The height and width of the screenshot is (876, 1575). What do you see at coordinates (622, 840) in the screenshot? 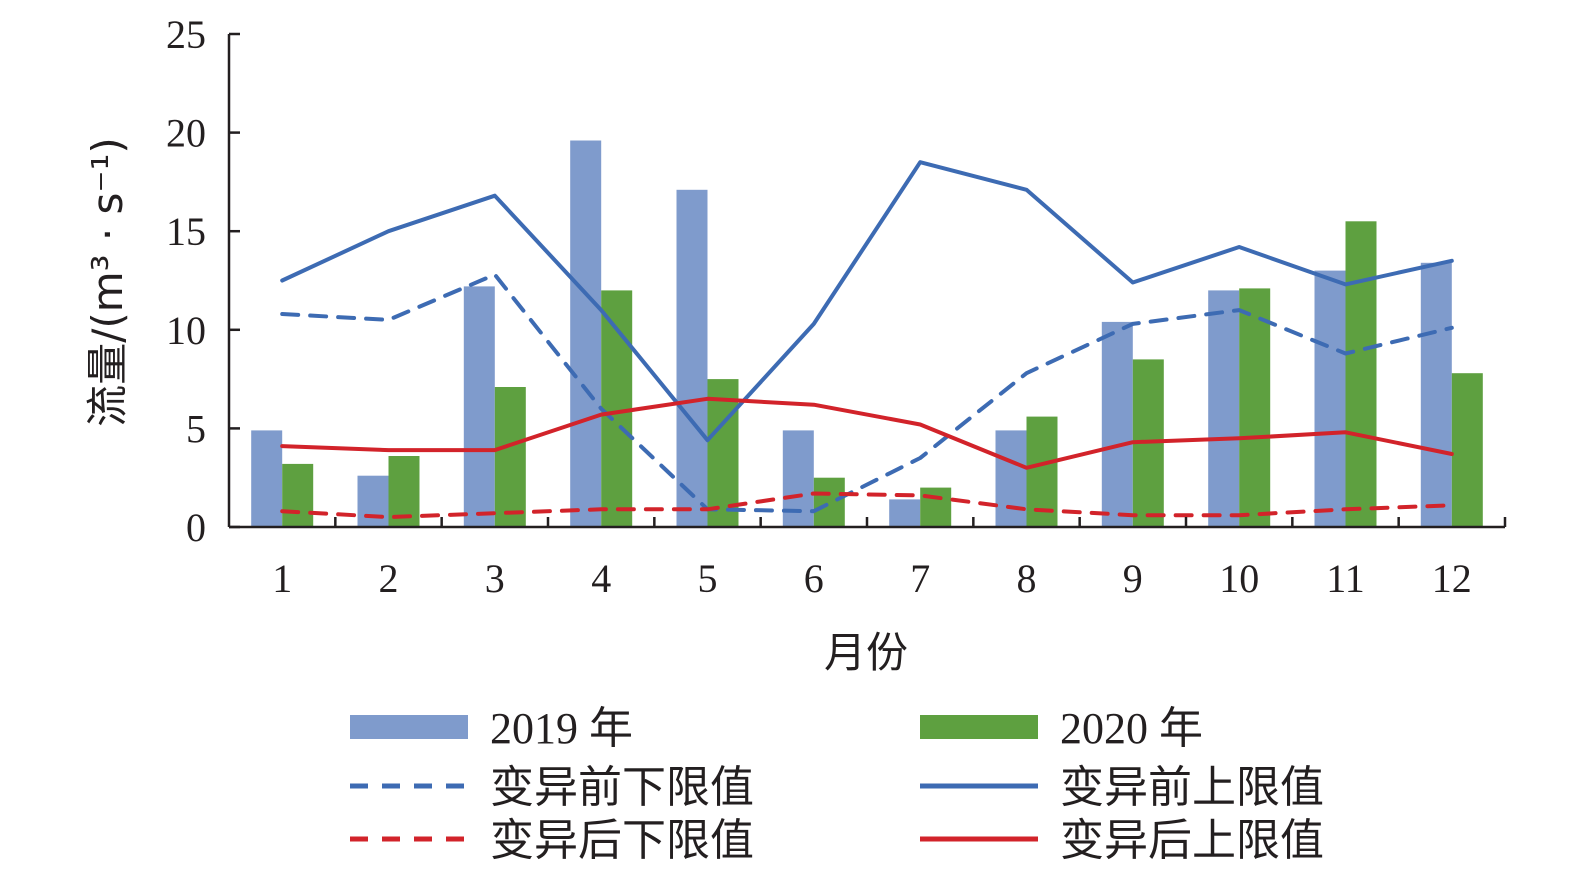
I see `legend-label: 变异后下限值` at bounding box center [622, 840].